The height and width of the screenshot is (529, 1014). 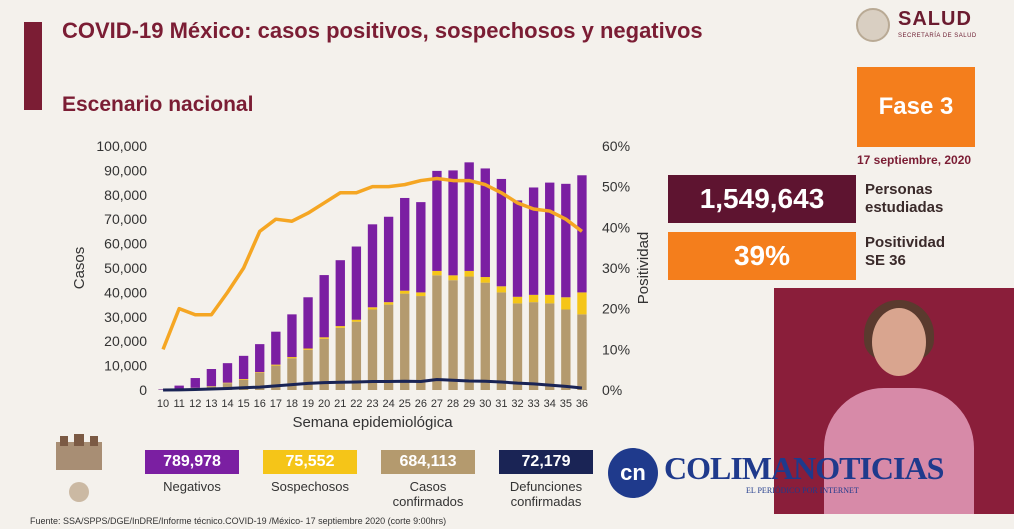 What do you see at coordinates (79, 468) in the screenshot?
I see `emblem-icon` at bounding box center [79, 468].